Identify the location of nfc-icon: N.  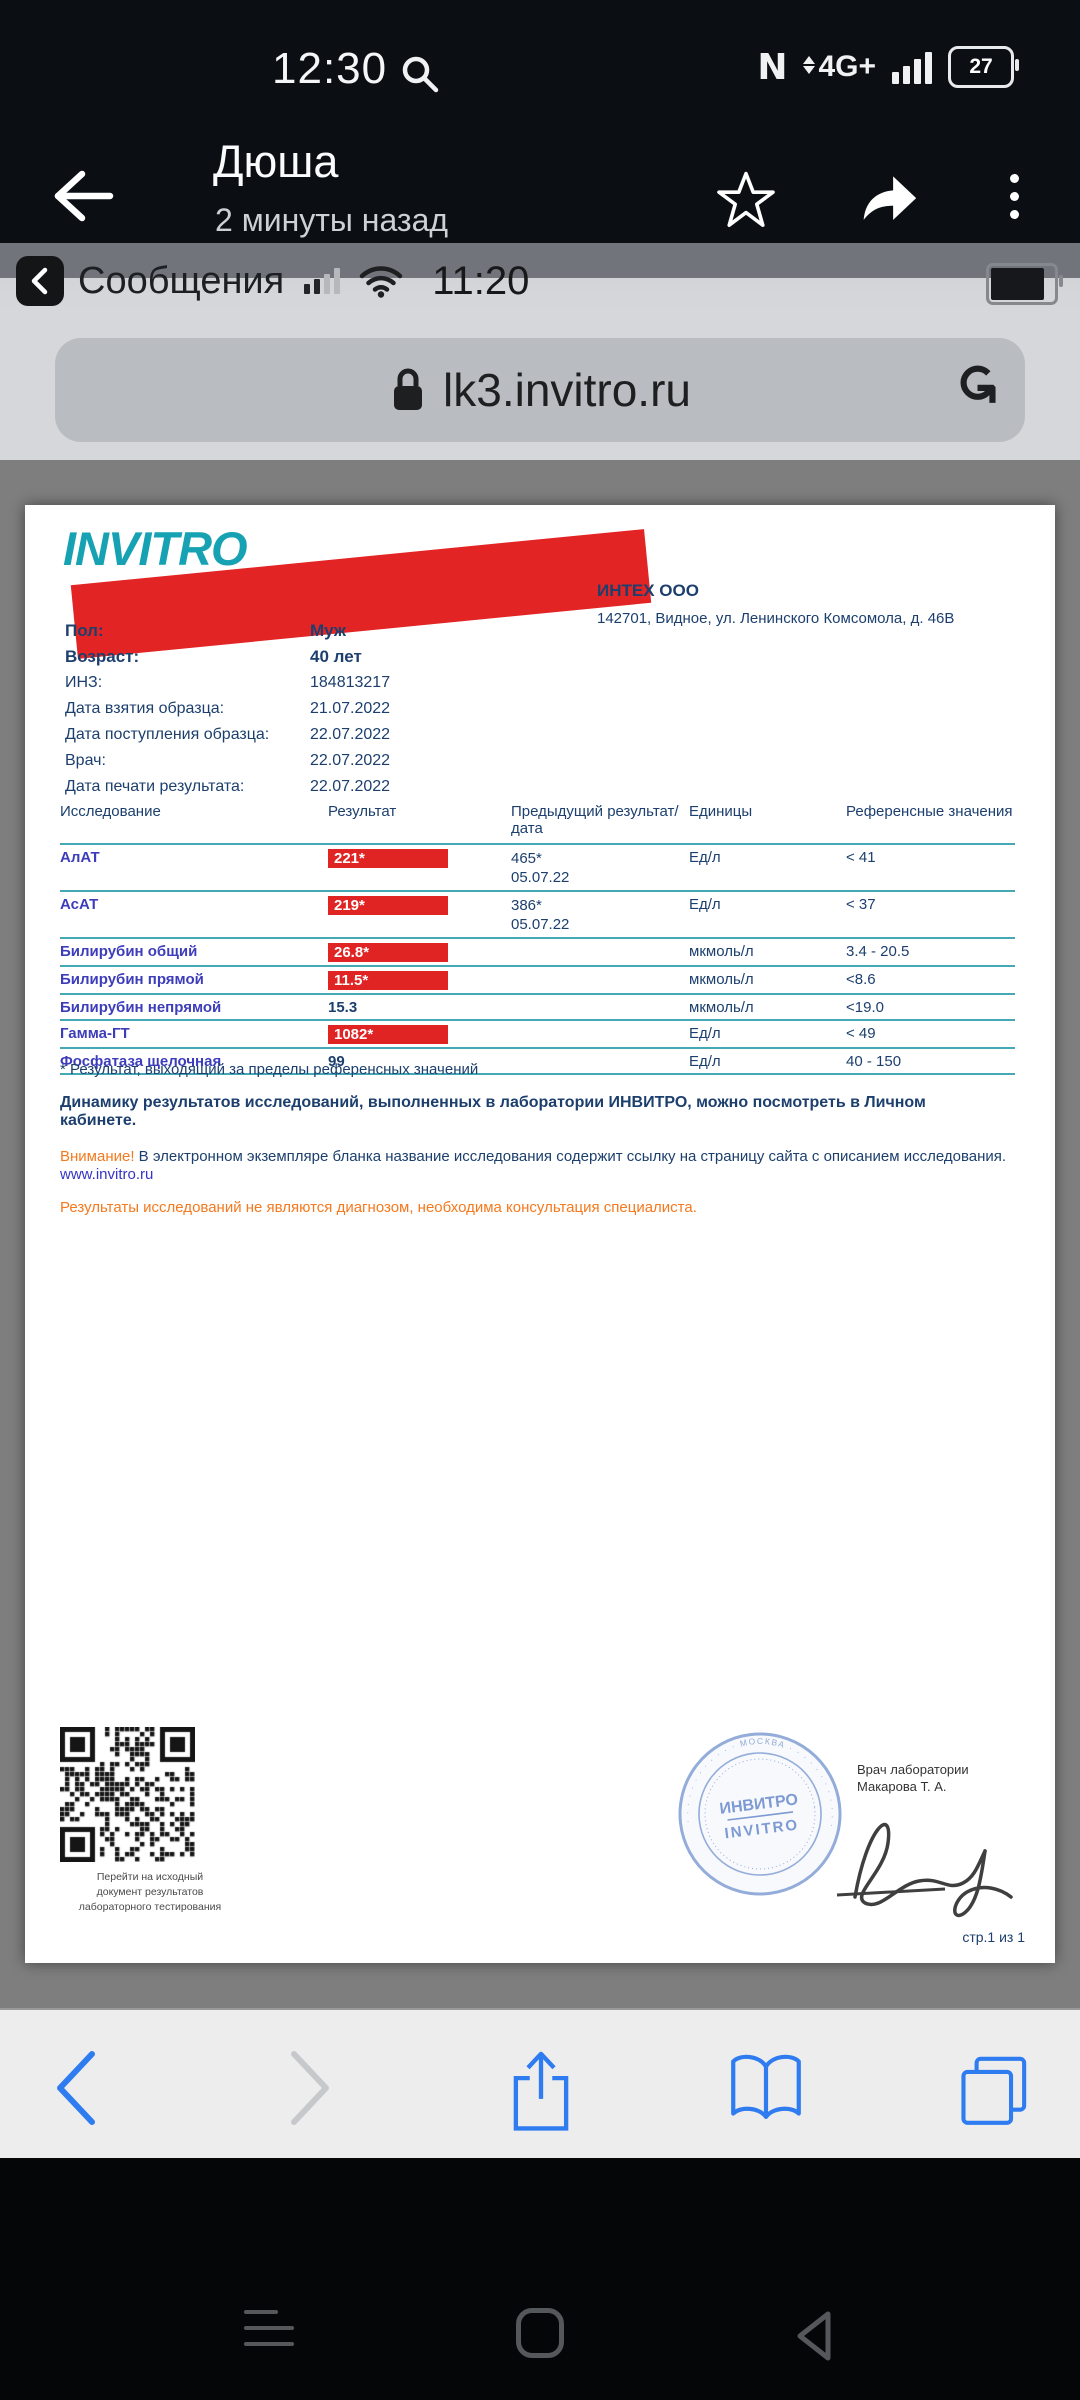
(772, 67).